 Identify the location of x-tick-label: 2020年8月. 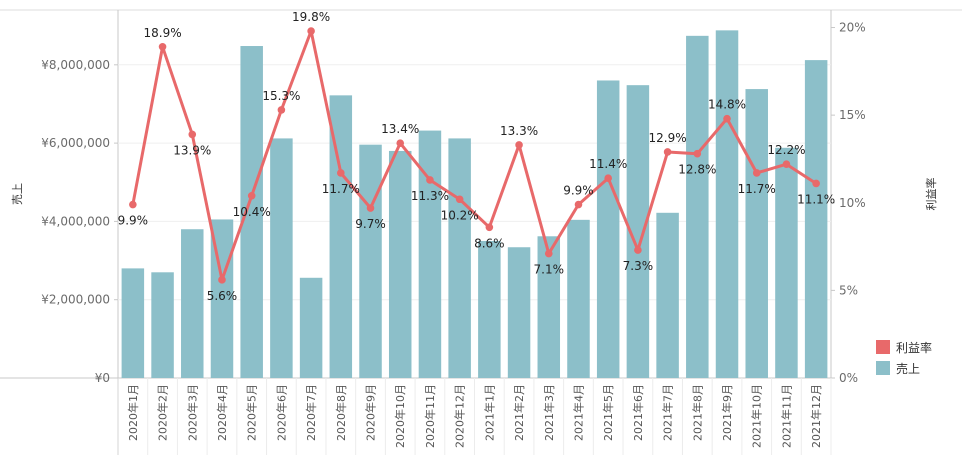
(341, 412).